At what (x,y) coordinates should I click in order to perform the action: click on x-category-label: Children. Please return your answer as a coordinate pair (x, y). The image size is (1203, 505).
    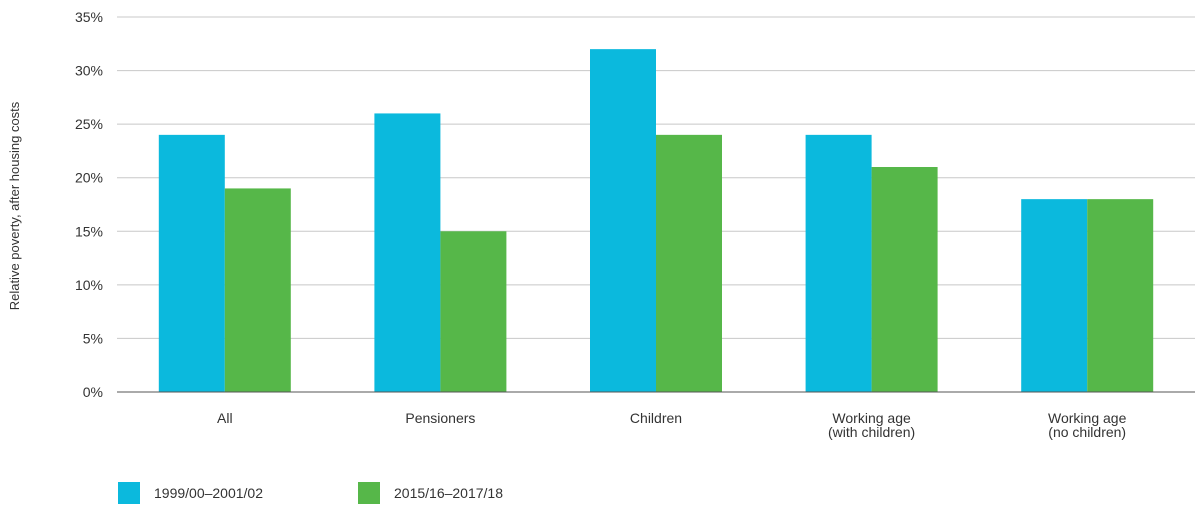
    Looking at the image, I should click on (656, 418).